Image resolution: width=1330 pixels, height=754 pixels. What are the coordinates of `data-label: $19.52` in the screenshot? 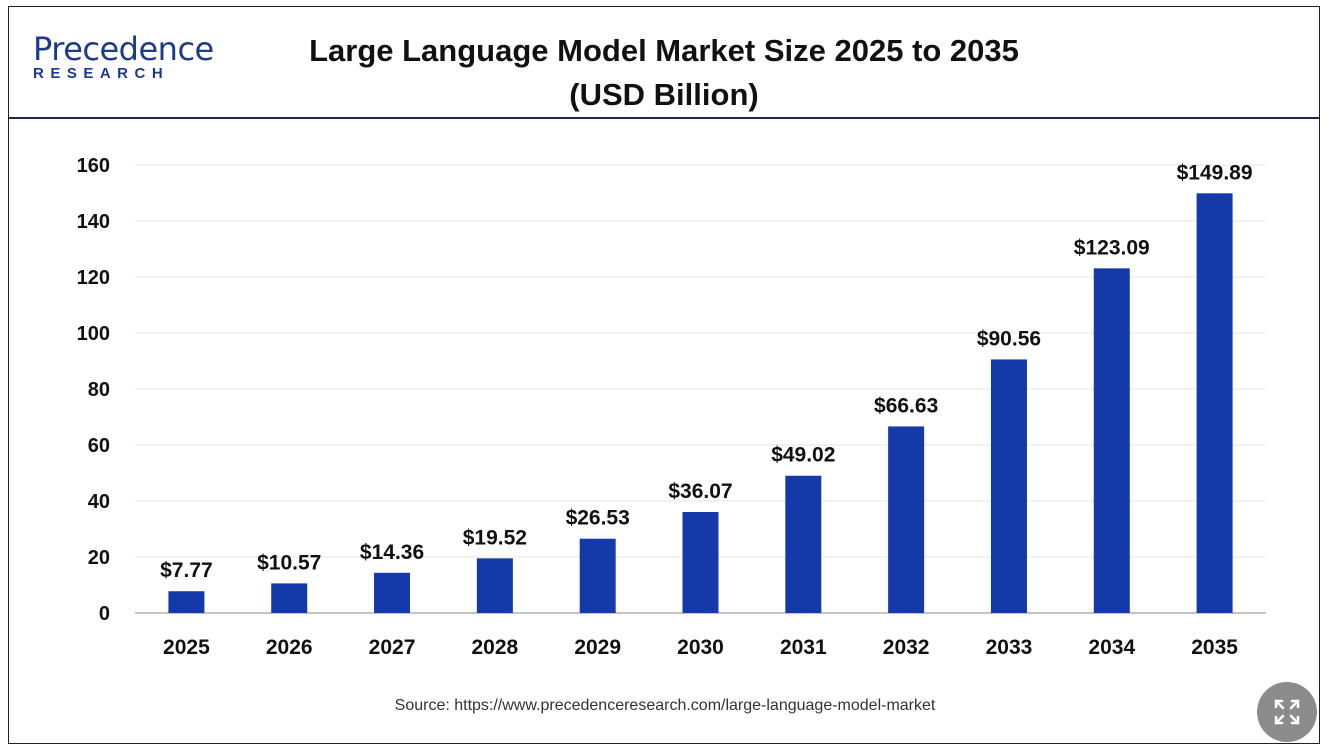 It's located at (495, 537).